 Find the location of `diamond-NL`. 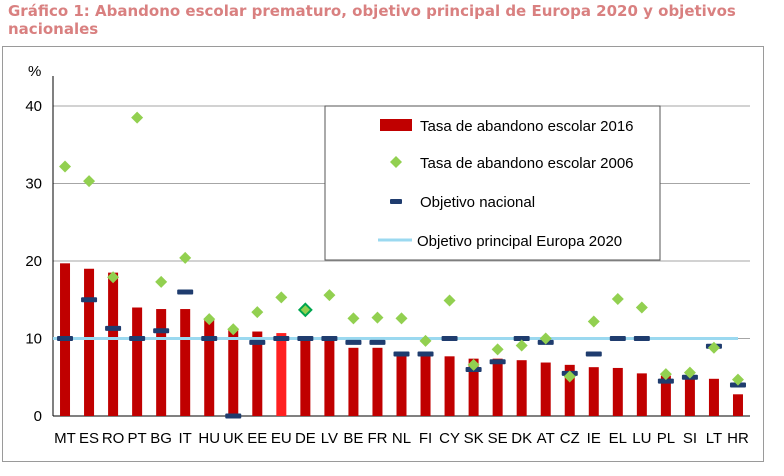

diamond-NL is located at coordinates (401, 318).